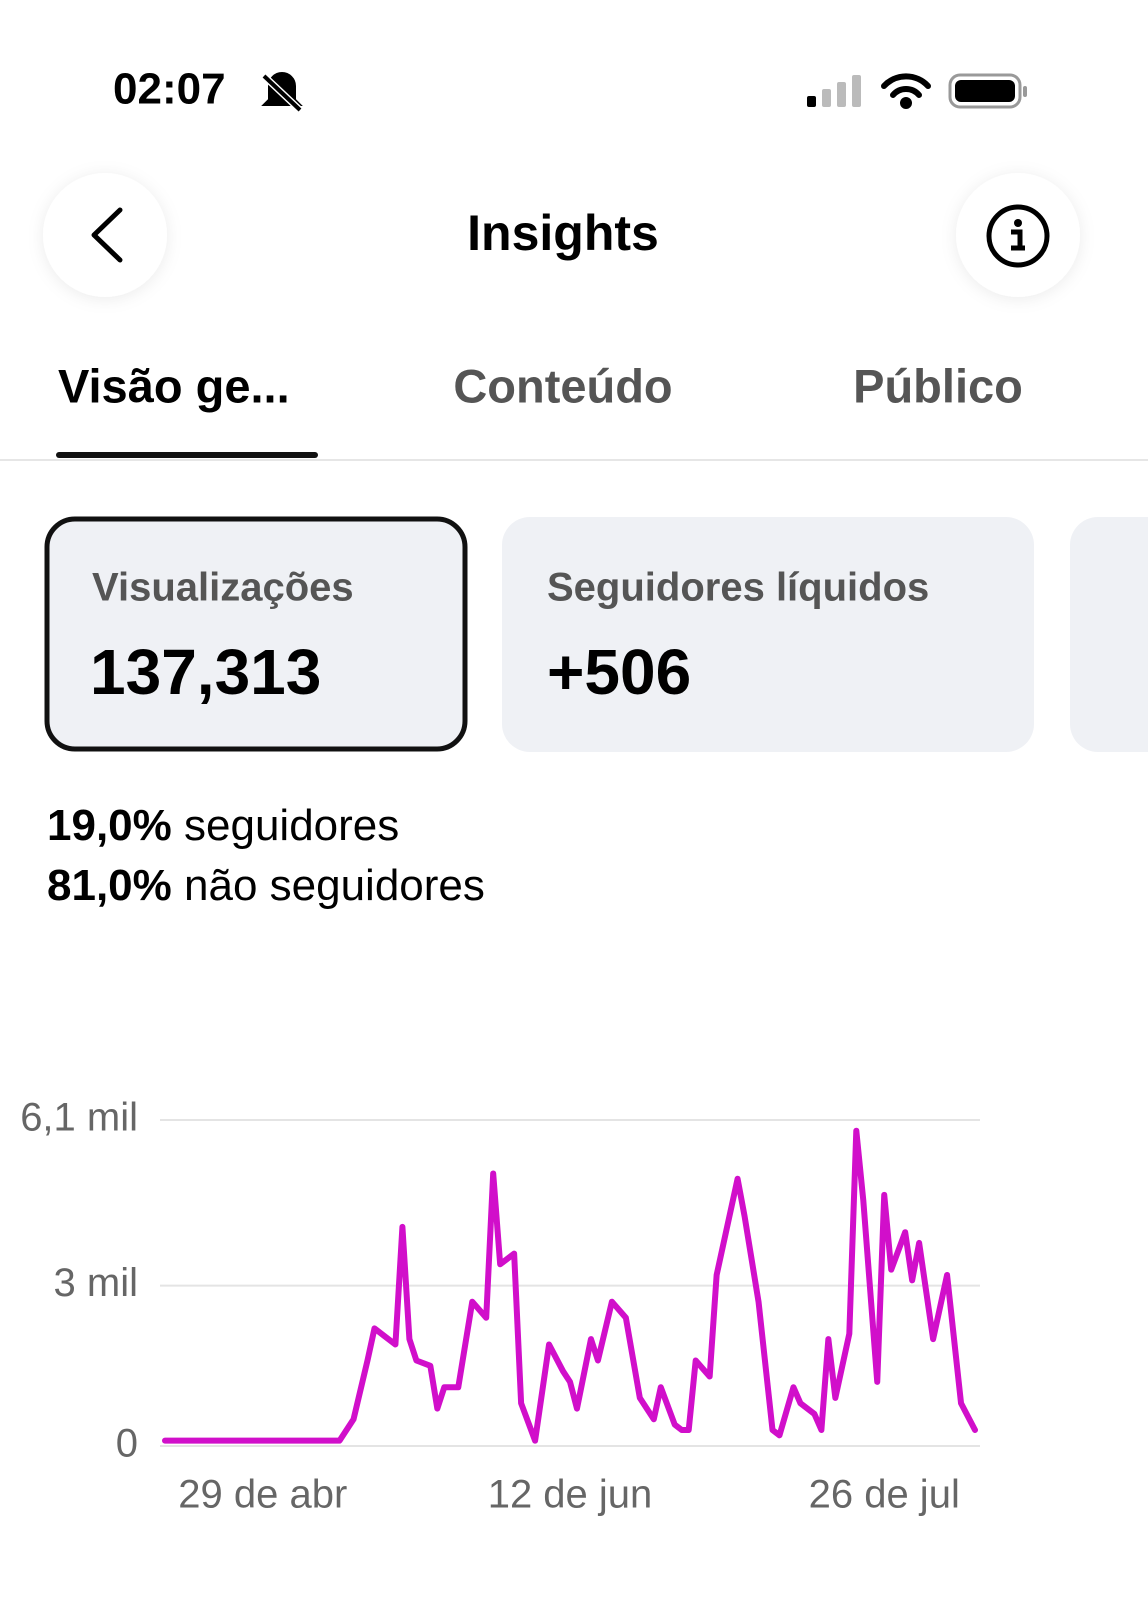 The width and height of the screenshot is (1148, 1600). Describe the element at coordinates (262, 1495) in the screenshot. I see `x-tick-label: 29 de abr` at that location.